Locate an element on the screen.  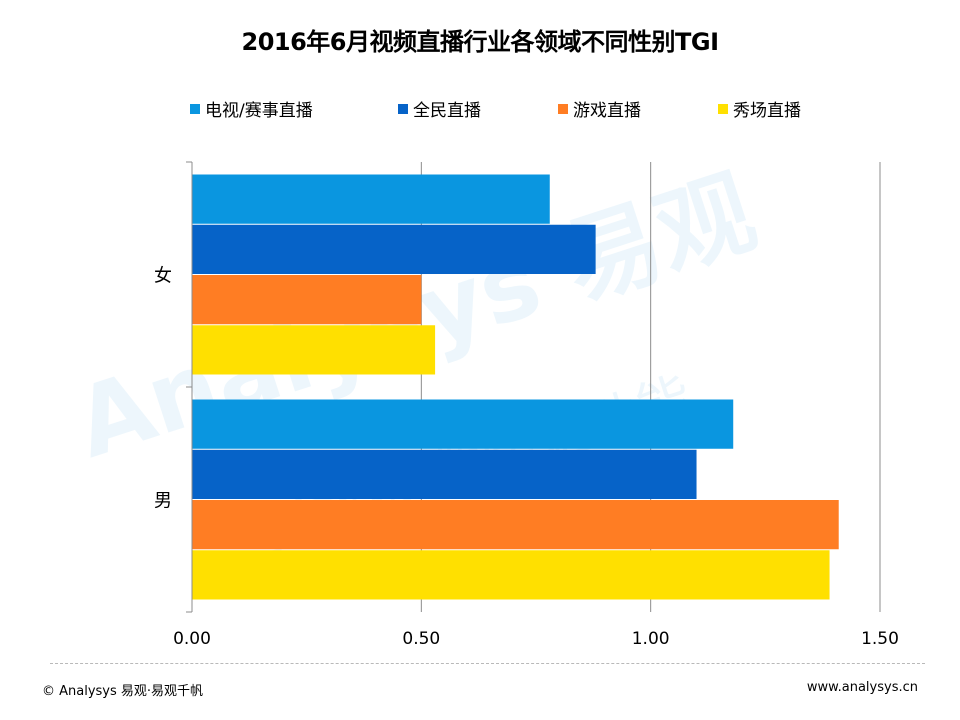
legend-label: 全民直播 is located at coordinates (447, 111).